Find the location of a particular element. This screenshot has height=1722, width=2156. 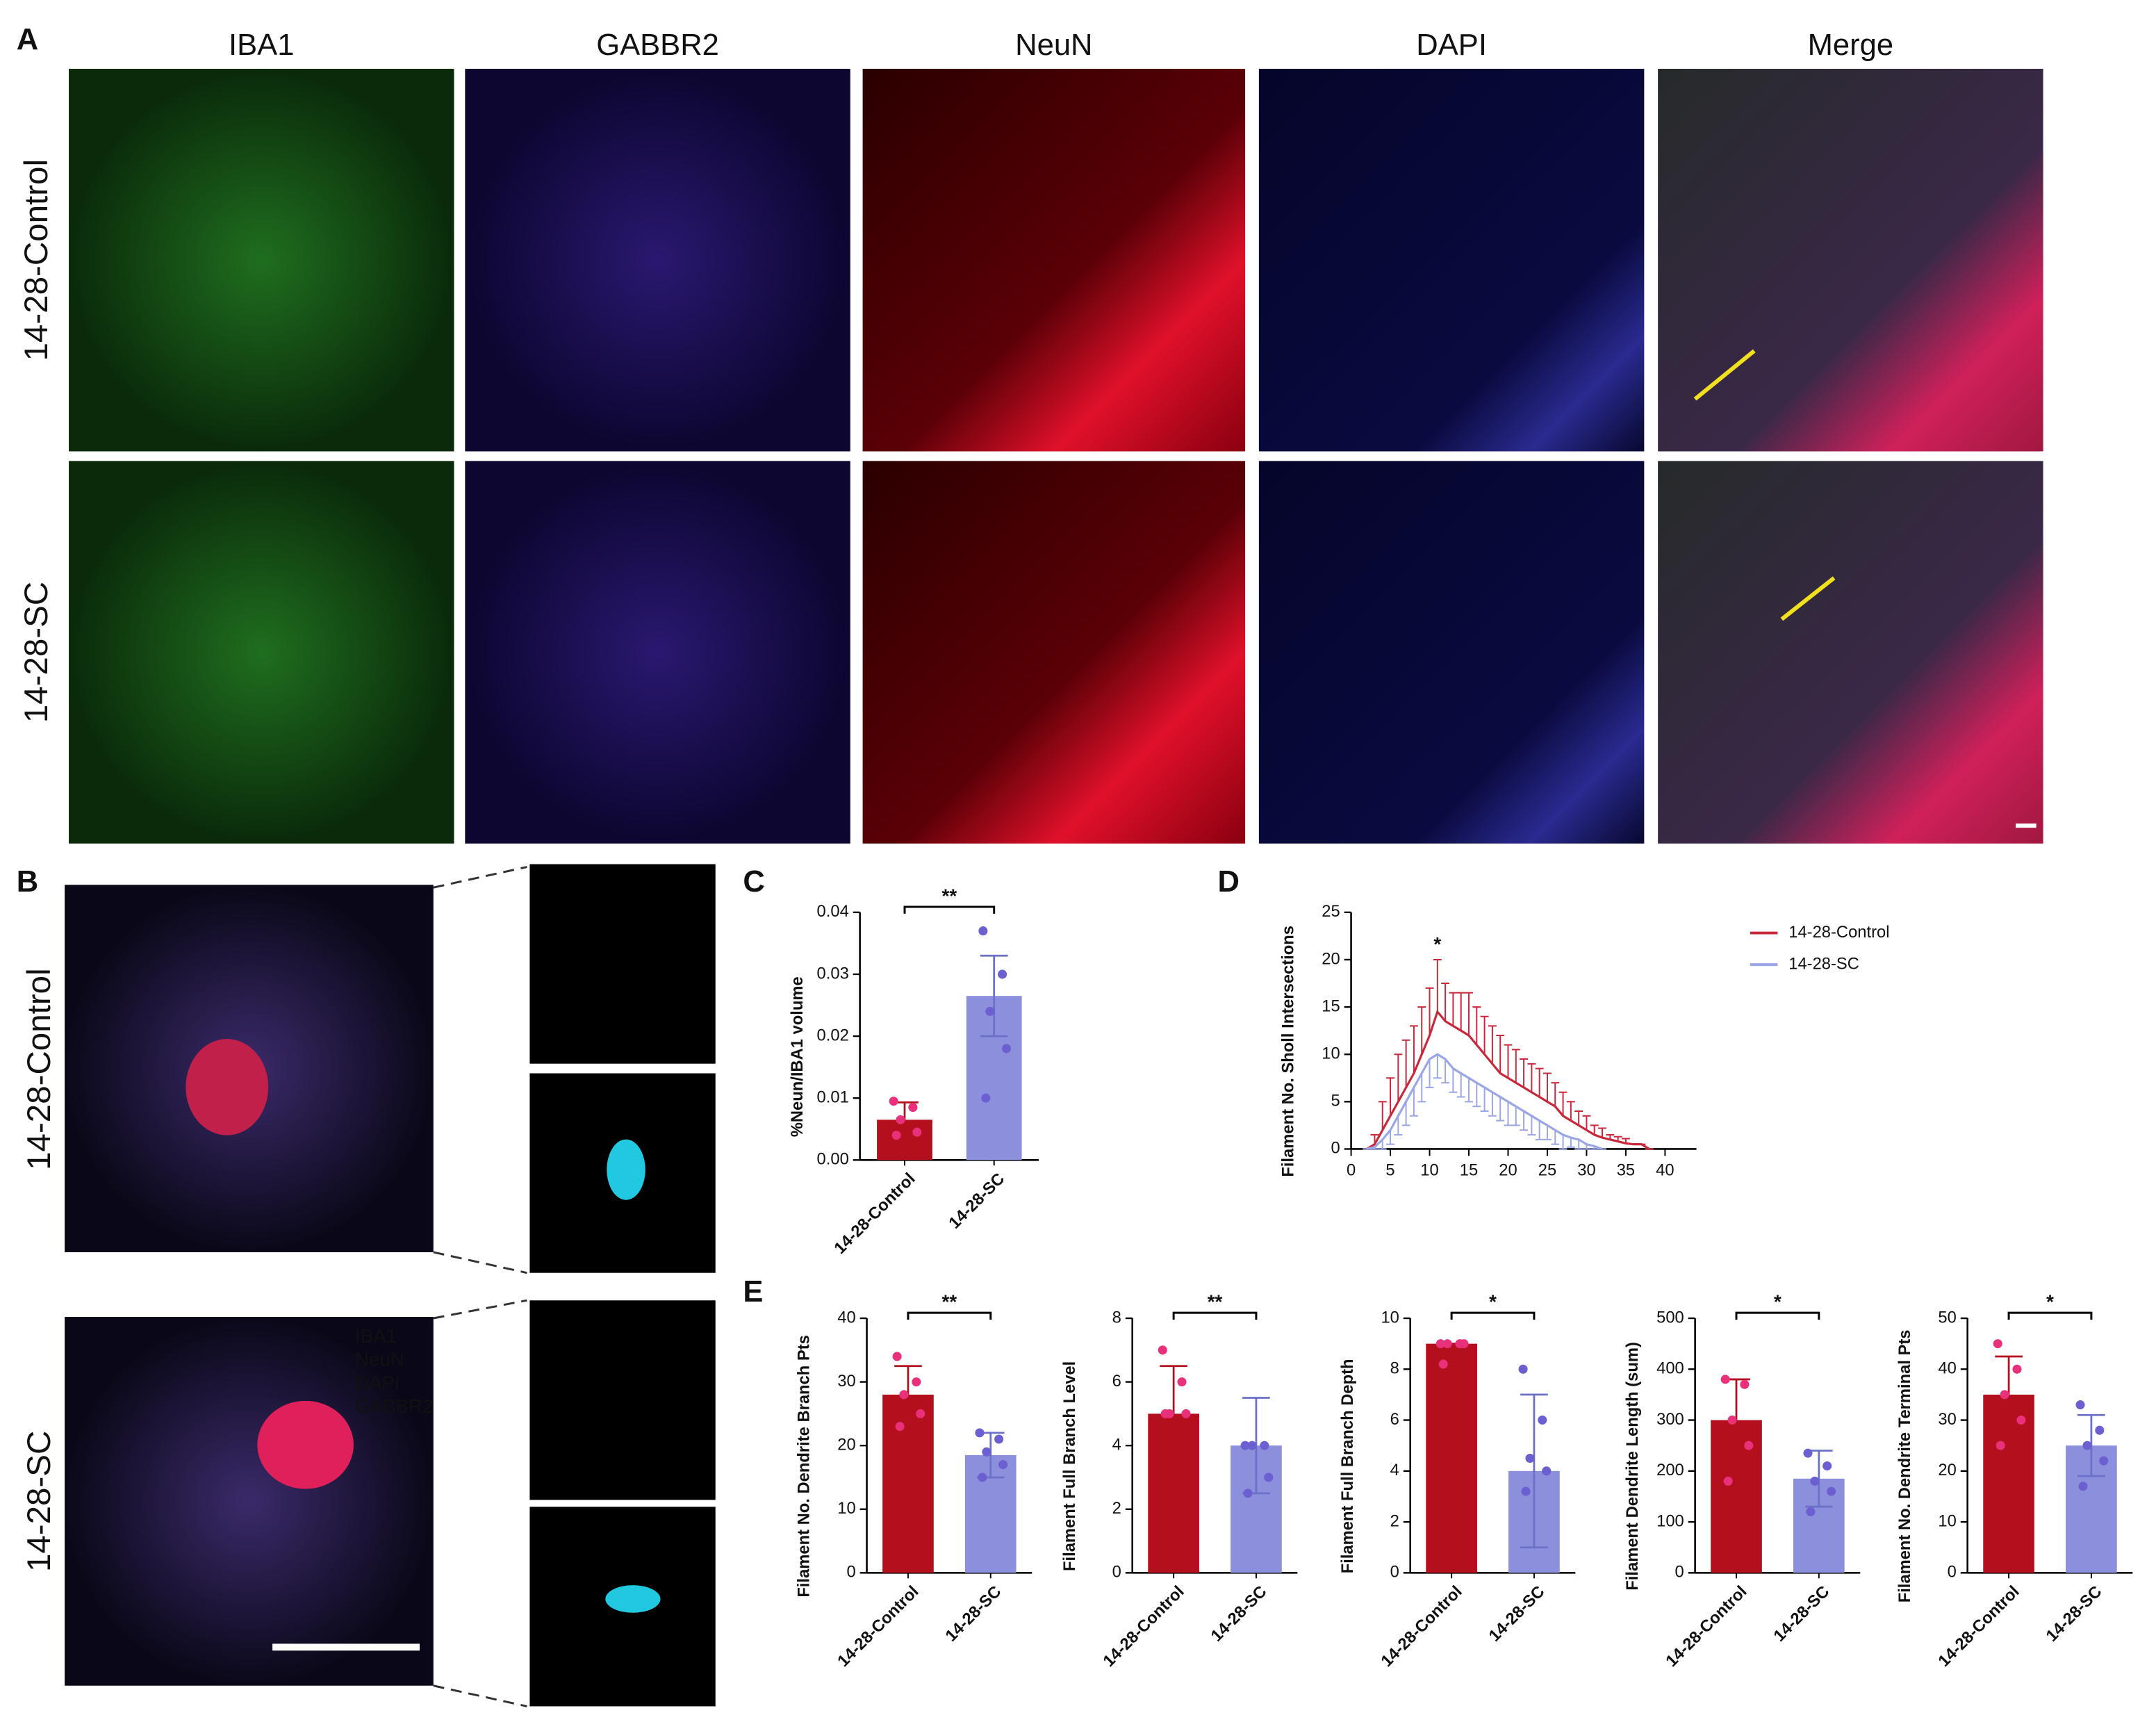

y-tick-label: 200 is located at coordinates (1670, 1470).